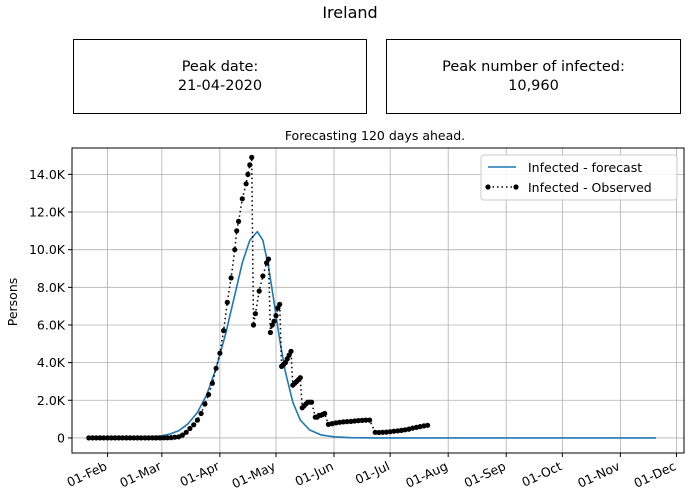  What do you see at coordinates (47, 249) in the screenshot?
I see `y-tick-label: 10.0K` at bounding box center [47, 249].